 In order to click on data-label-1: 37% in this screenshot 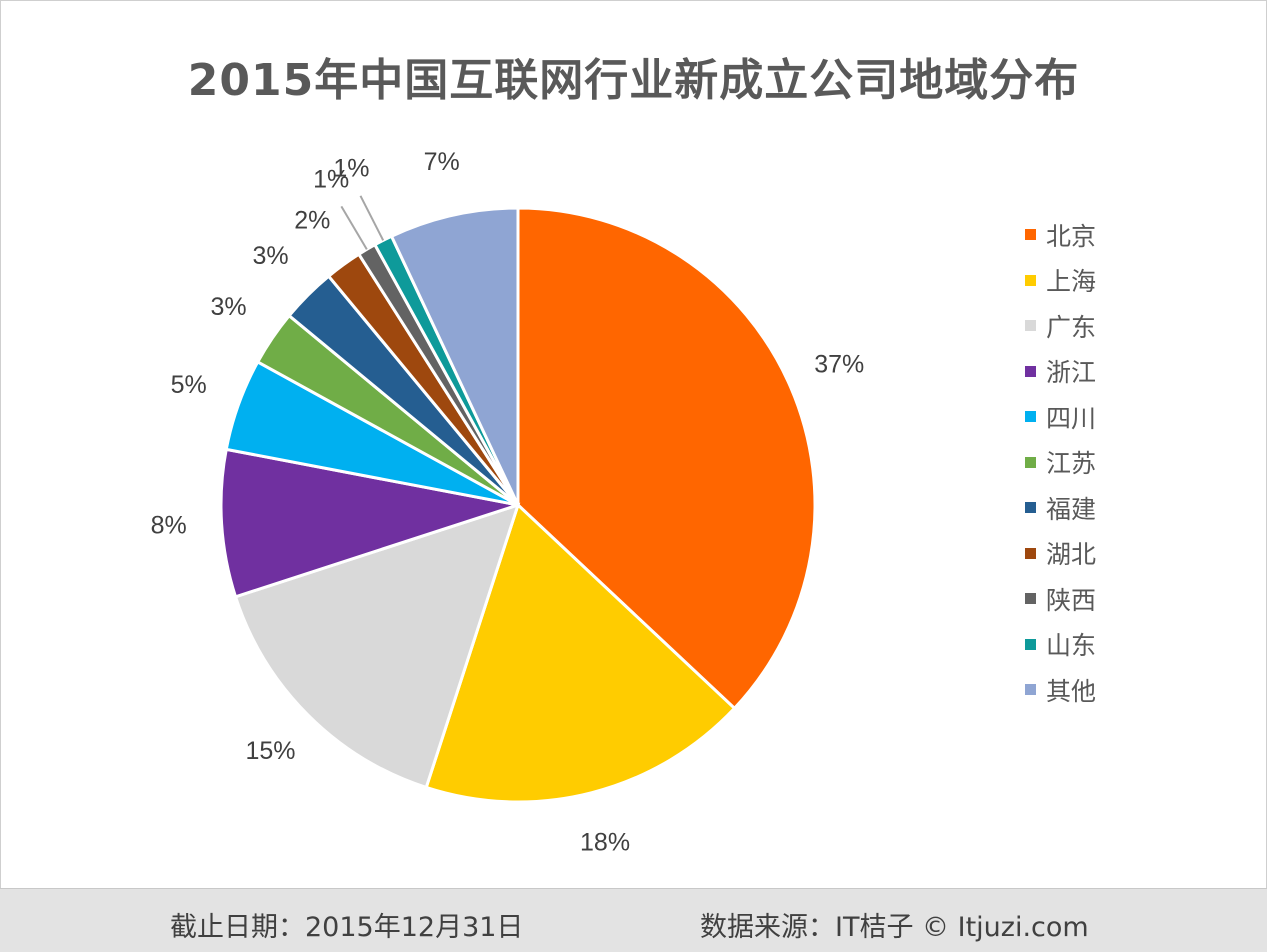, I will do `click(839, 365)`.